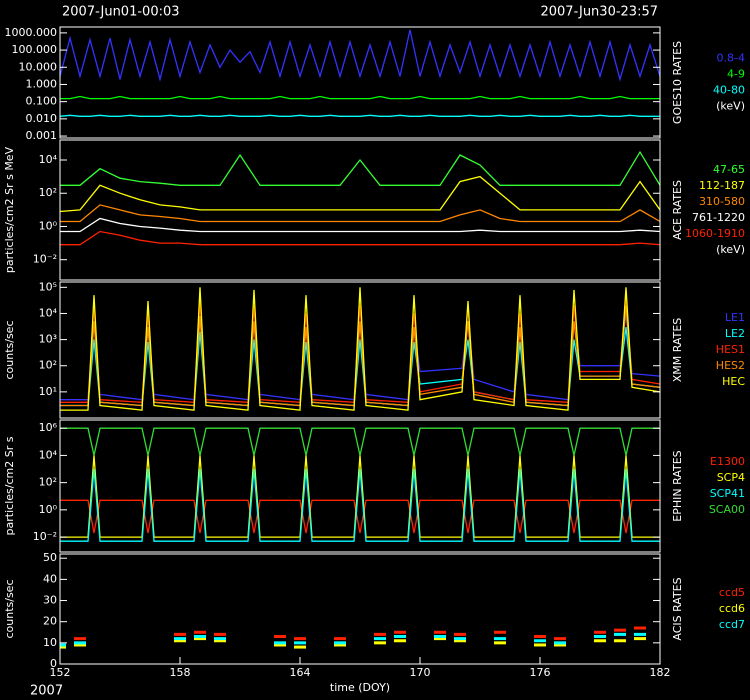 The image size is (750, 700). What do you see at coordinates (48, 225) in the screenshot?
I see `y-tick-label: 10⁰` at bounding box center [48, 225].